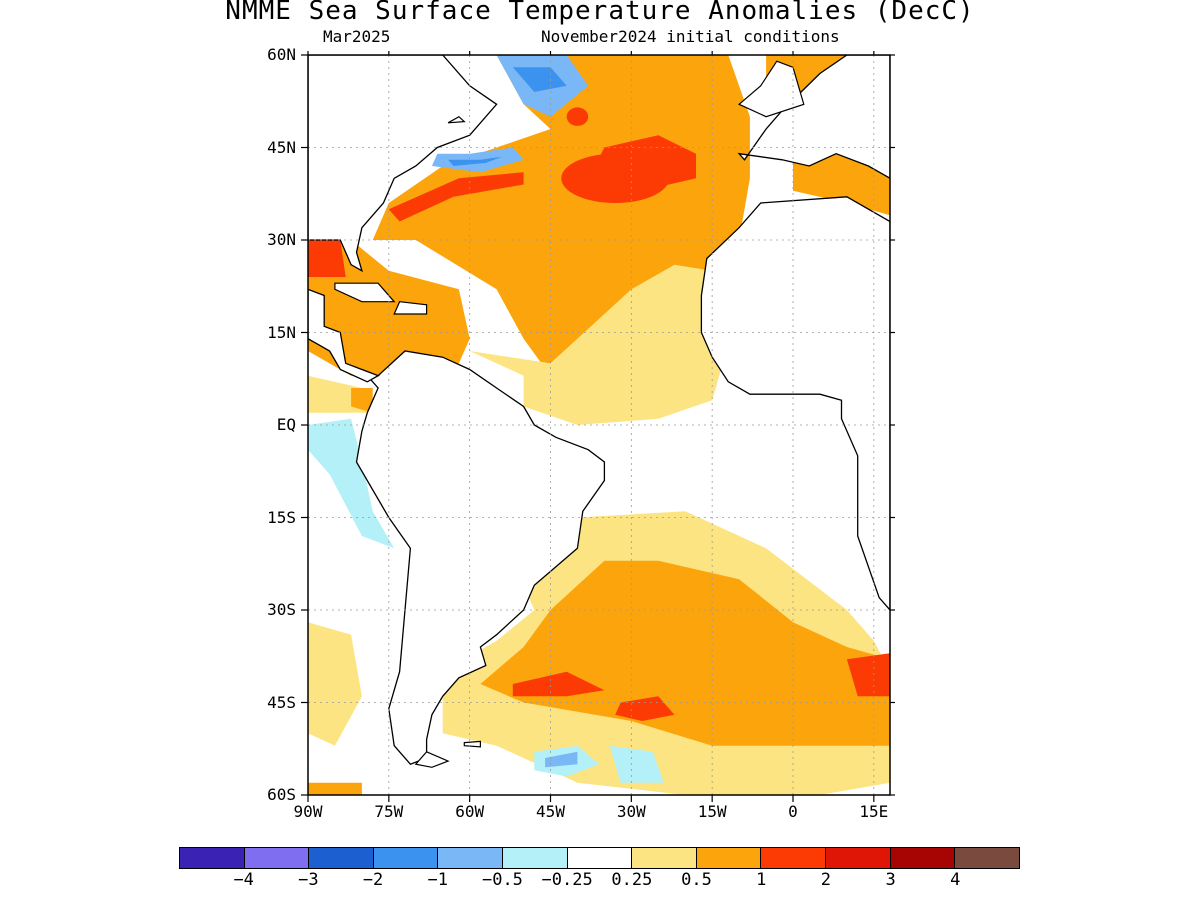 The height and width of the screenshot is (900, 1200). What do you see at coordinates (335, 684) in the screenshot?
I see `chile-light-area` at bounding box center [335, 684].